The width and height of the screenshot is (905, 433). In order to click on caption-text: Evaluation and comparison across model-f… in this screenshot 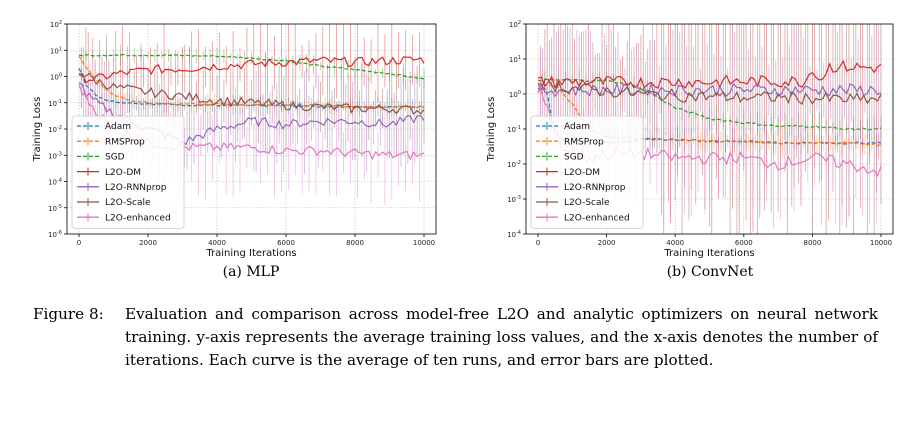, I will do `click(501, 337)`.